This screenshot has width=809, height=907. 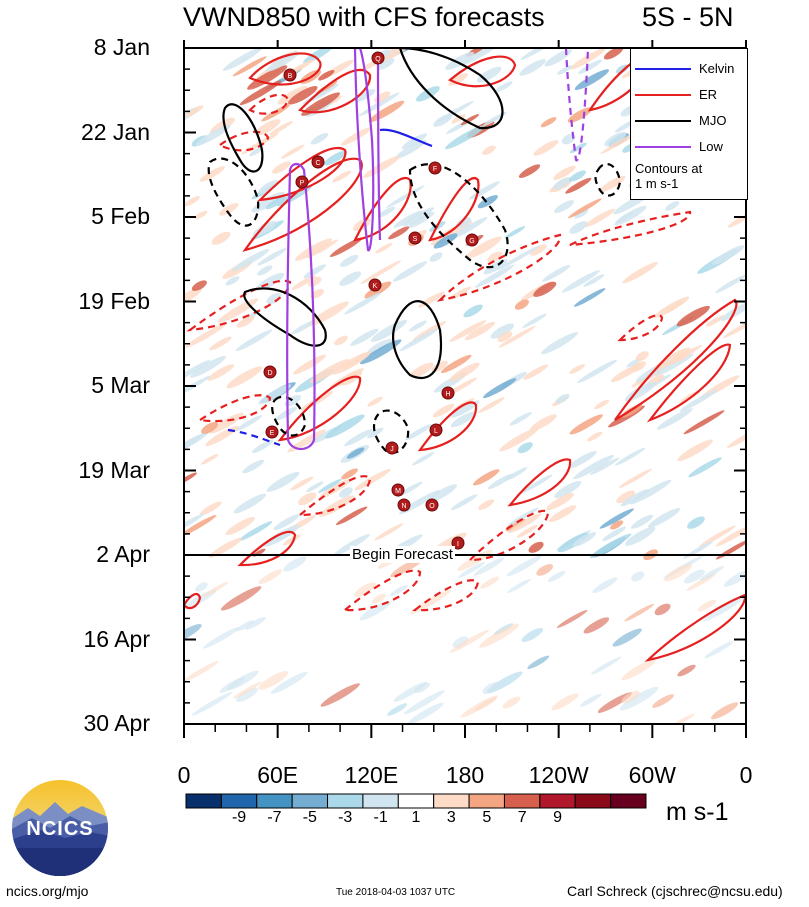 What do you see at coordinates (254, 437) in the screenshot?
I see `contour-kelvin-negative` at bounding box center [254, 437].